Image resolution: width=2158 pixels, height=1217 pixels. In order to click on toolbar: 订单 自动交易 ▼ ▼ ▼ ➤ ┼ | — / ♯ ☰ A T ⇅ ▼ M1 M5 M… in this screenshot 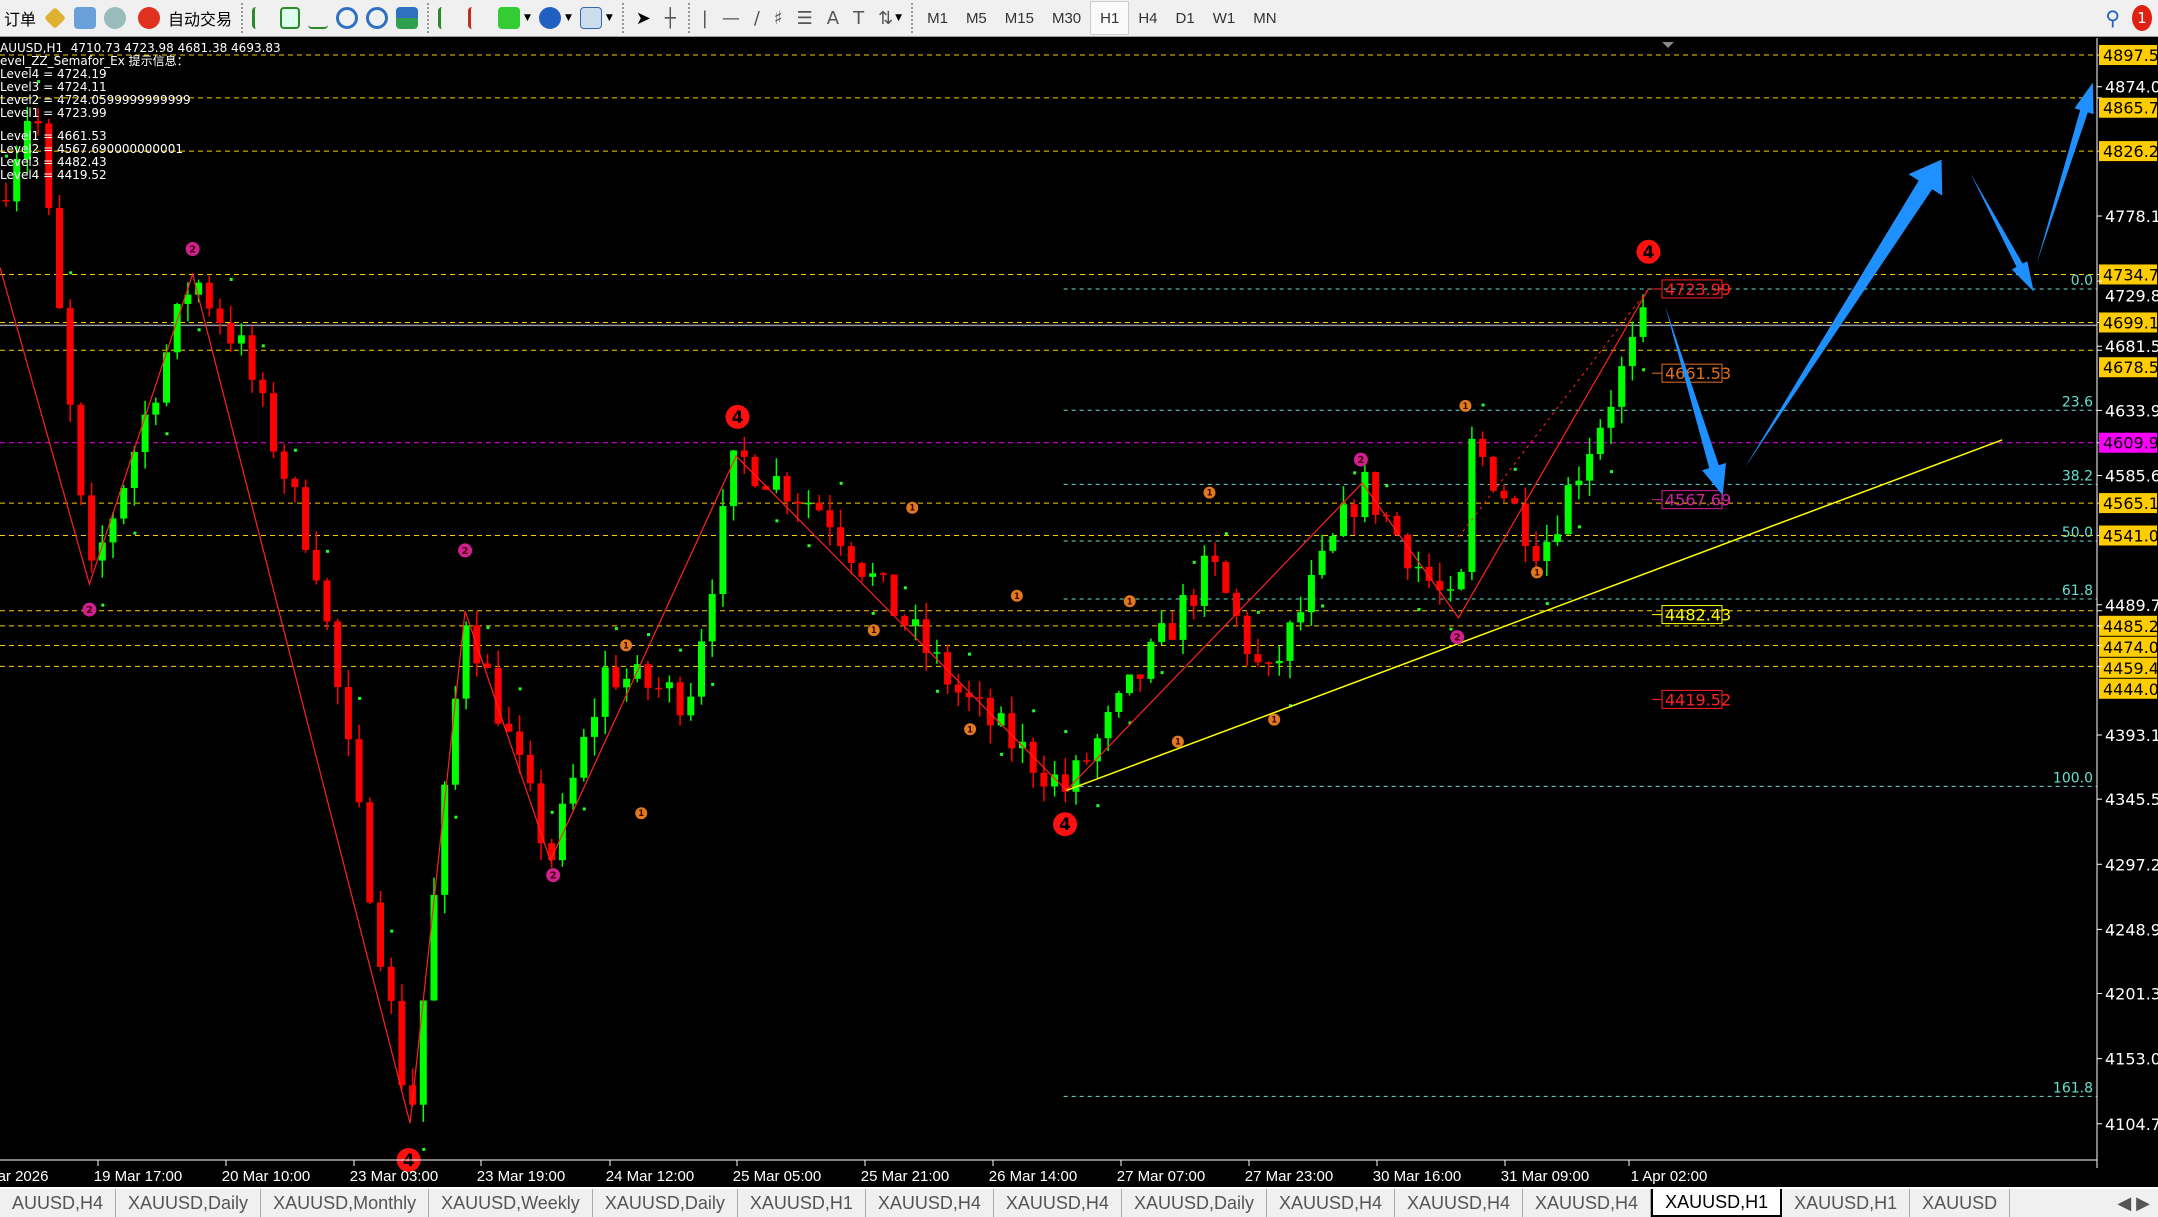, I will do `click(1079, 18)`.